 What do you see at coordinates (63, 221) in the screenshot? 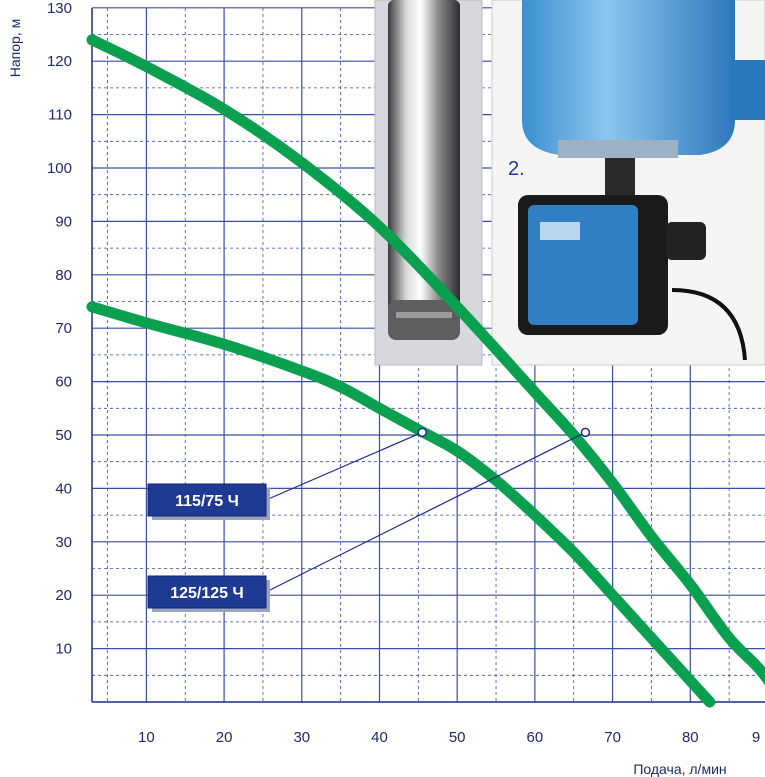
I see `y-tick-label: 90` at bounding box center [63, 221].